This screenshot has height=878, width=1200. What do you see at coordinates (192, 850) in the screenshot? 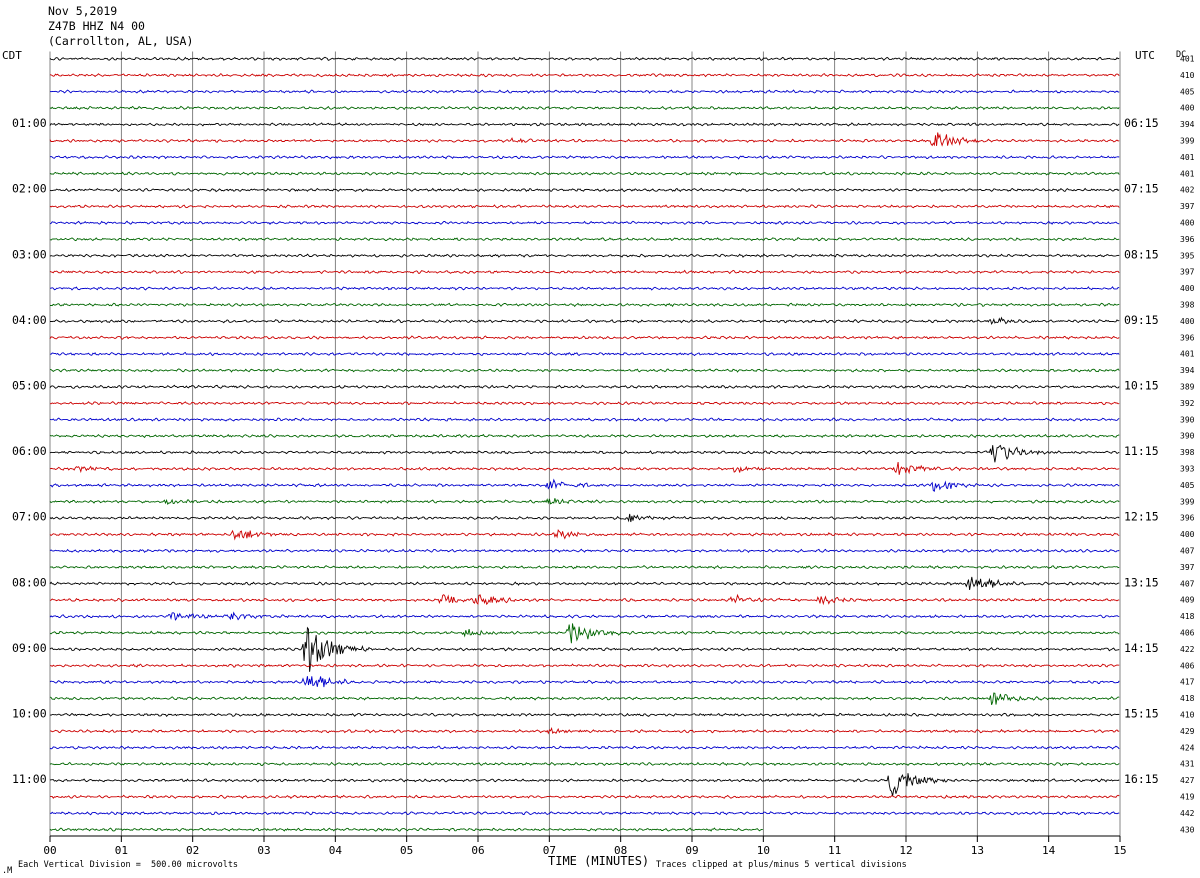
I see `x-tick-label: 02` at bounding box center [192, 850].